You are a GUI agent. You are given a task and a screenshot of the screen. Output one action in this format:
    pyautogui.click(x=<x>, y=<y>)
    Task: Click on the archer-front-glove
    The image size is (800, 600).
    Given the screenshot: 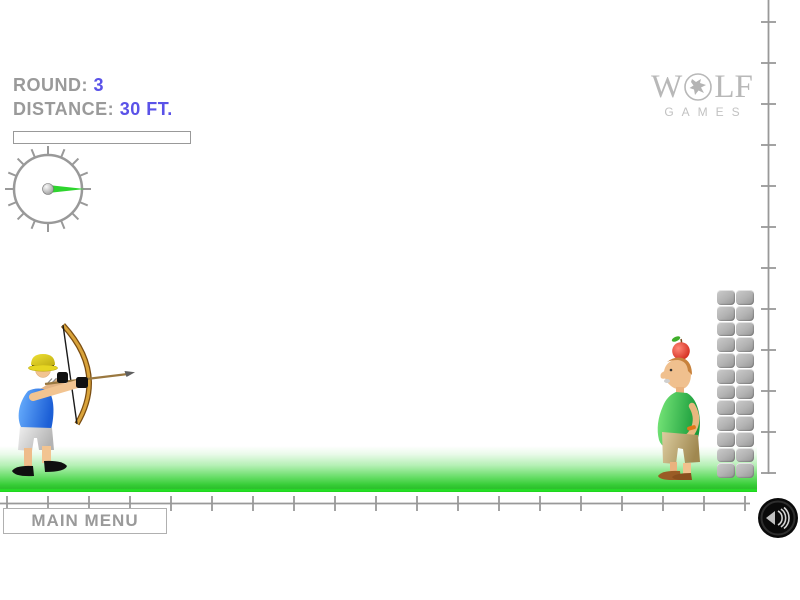 What is the action you would take?
    pyautogui.click(x=82, y=382)
    